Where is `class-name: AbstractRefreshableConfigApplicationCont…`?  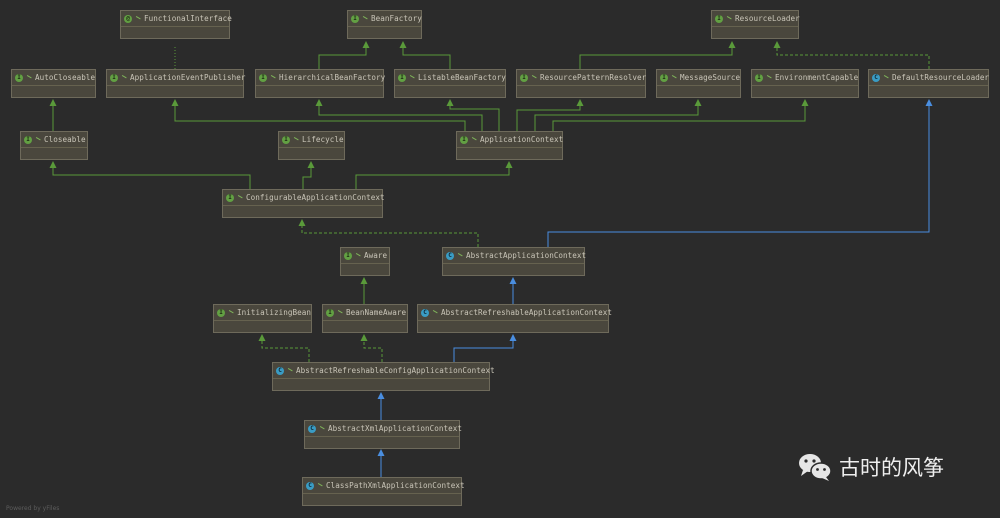
class-name: AbstractRefreshableConfigApplicationCont… is located at coordinates (395, 370).